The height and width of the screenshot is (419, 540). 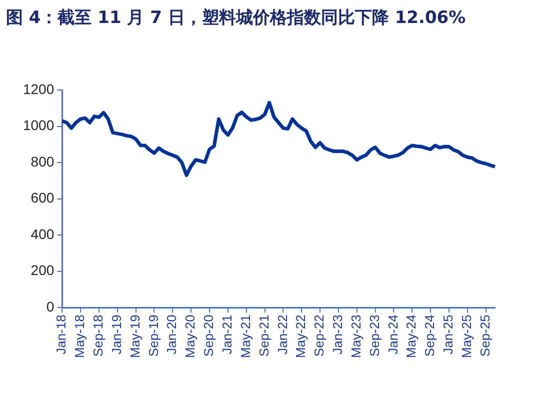 I want to click on y-tick-label: 600, so click(x=42, y=198).